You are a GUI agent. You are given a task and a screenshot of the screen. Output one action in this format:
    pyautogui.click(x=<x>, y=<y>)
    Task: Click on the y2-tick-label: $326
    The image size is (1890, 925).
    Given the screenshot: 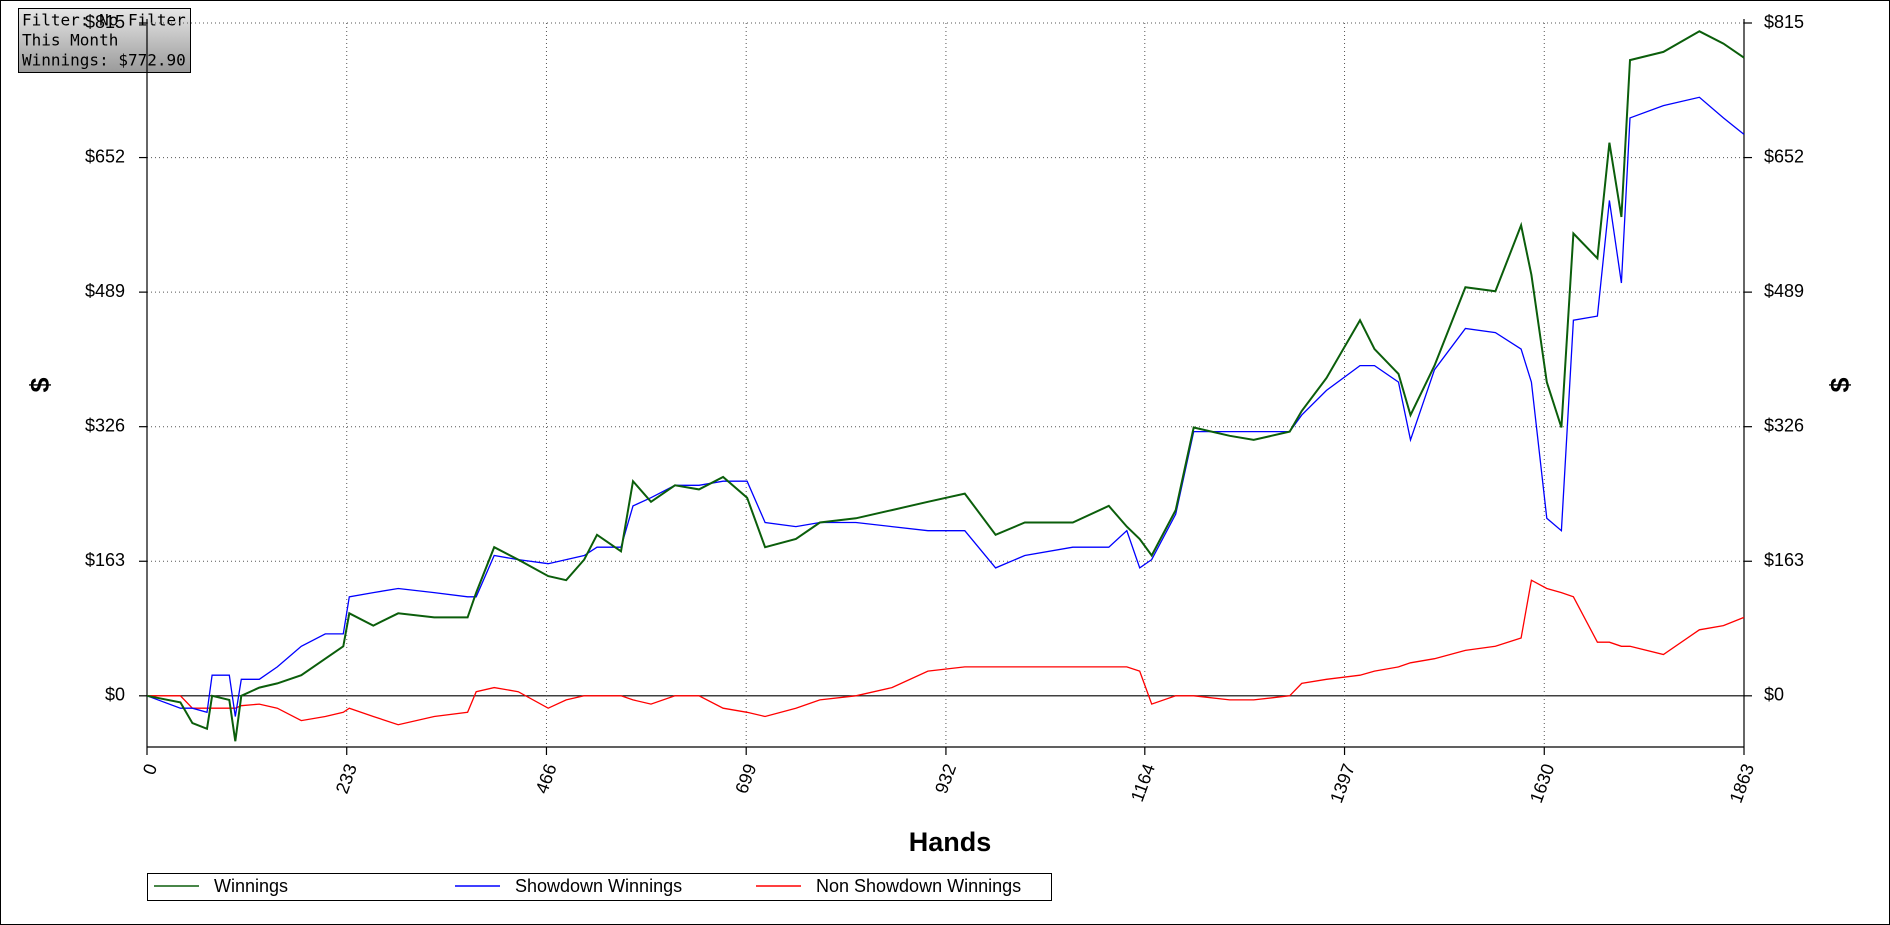 What is the action you would take?
    pyautogui.click(x=1784, y=425)
    